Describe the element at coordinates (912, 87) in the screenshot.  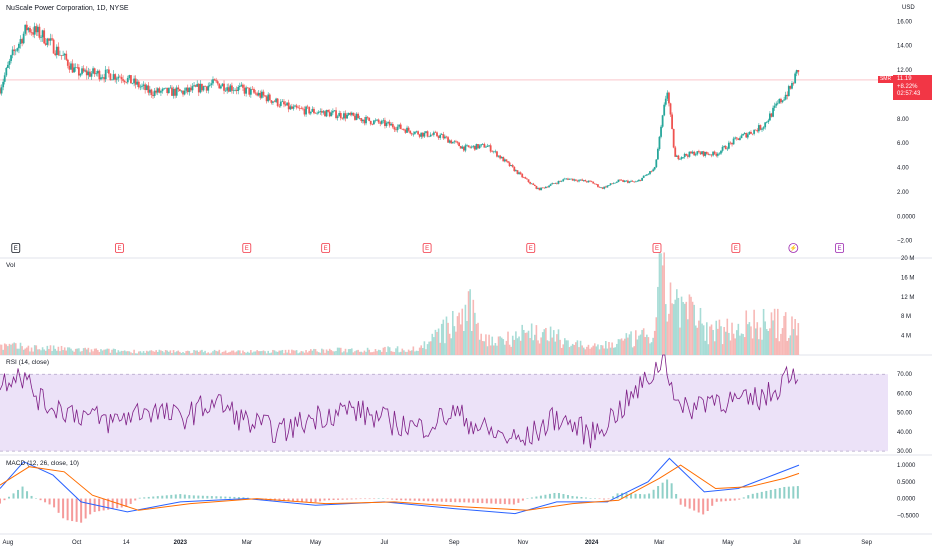
I see `last-price-badge: 11.19 +8.22% 02:57:43` at that location.